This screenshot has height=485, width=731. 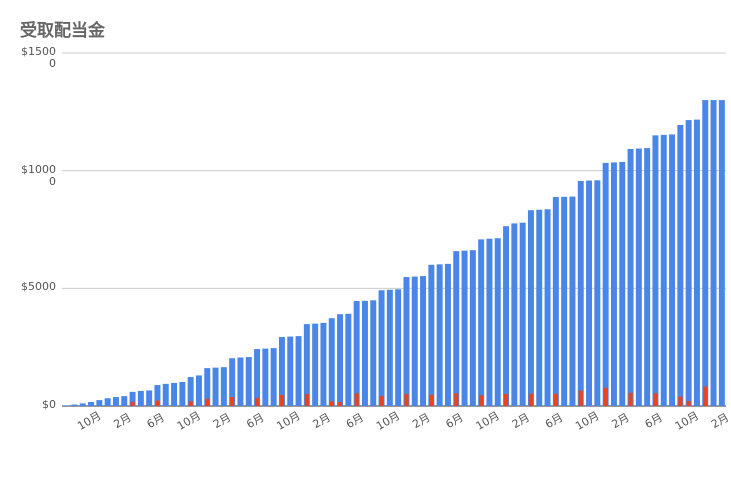 I want to click on y-tick-label: $10000, so click(x=38, y=175).